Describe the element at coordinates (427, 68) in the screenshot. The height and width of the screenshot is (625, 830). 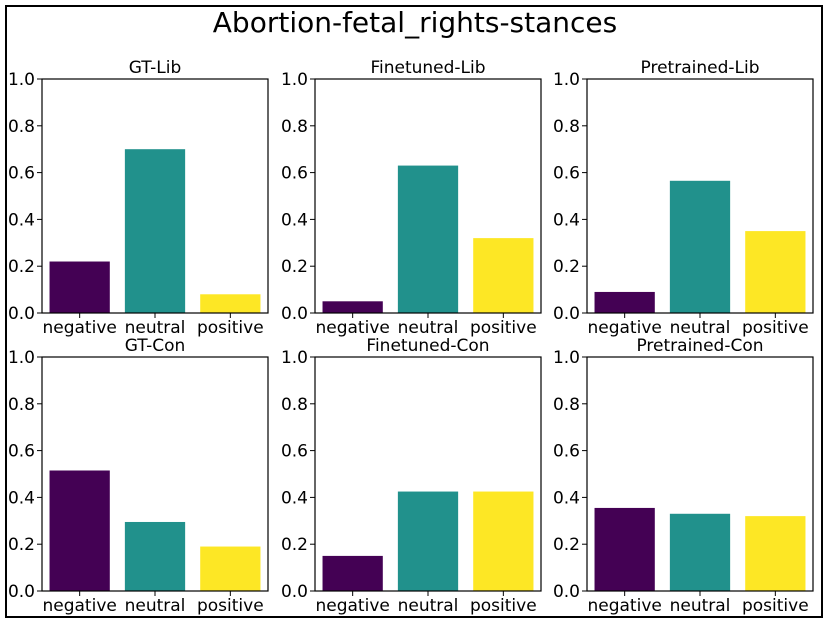
I see `subplot-title: Finetuned-Lib` at that location.